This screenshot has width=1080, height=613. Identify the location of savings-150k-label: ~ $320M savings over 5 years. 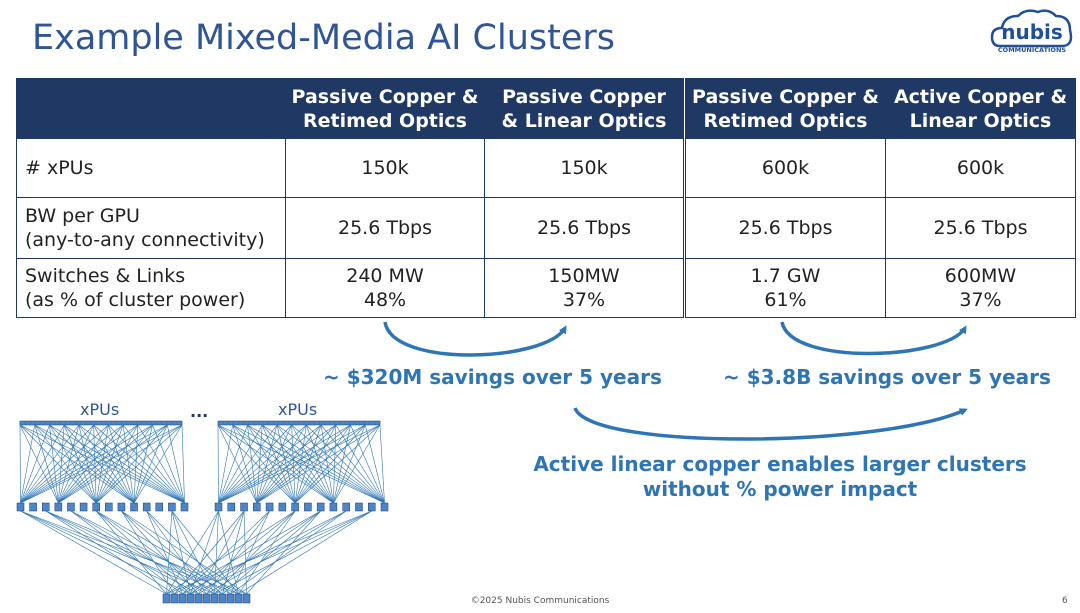
(492, 377).